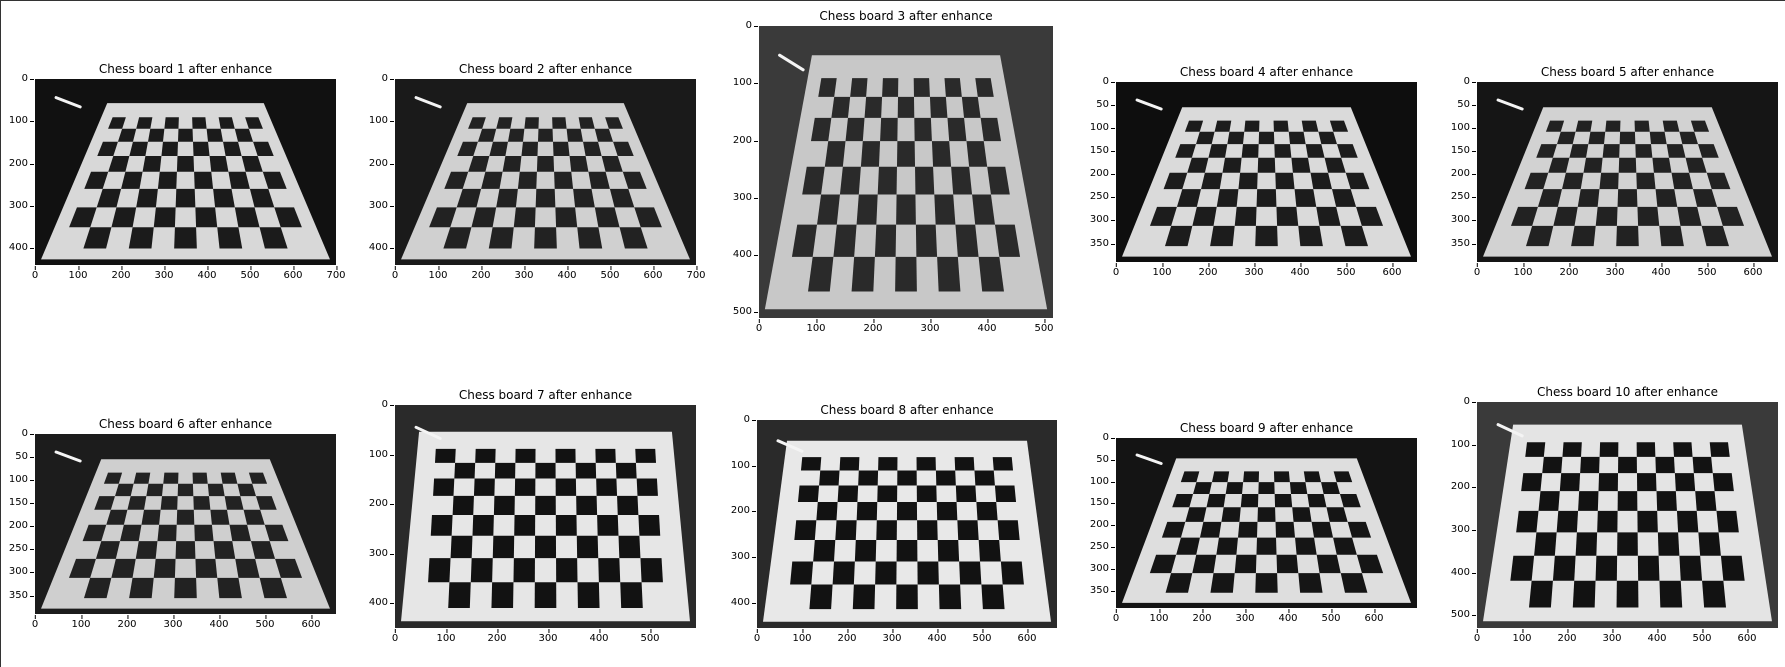 The width and height of the screenshot is (1785, 667). What do you see at coordinates (1266, 428) in the screenshot?
I see `panel-title: Chess board 9 after enhance` at bounding box center [1266, 428].